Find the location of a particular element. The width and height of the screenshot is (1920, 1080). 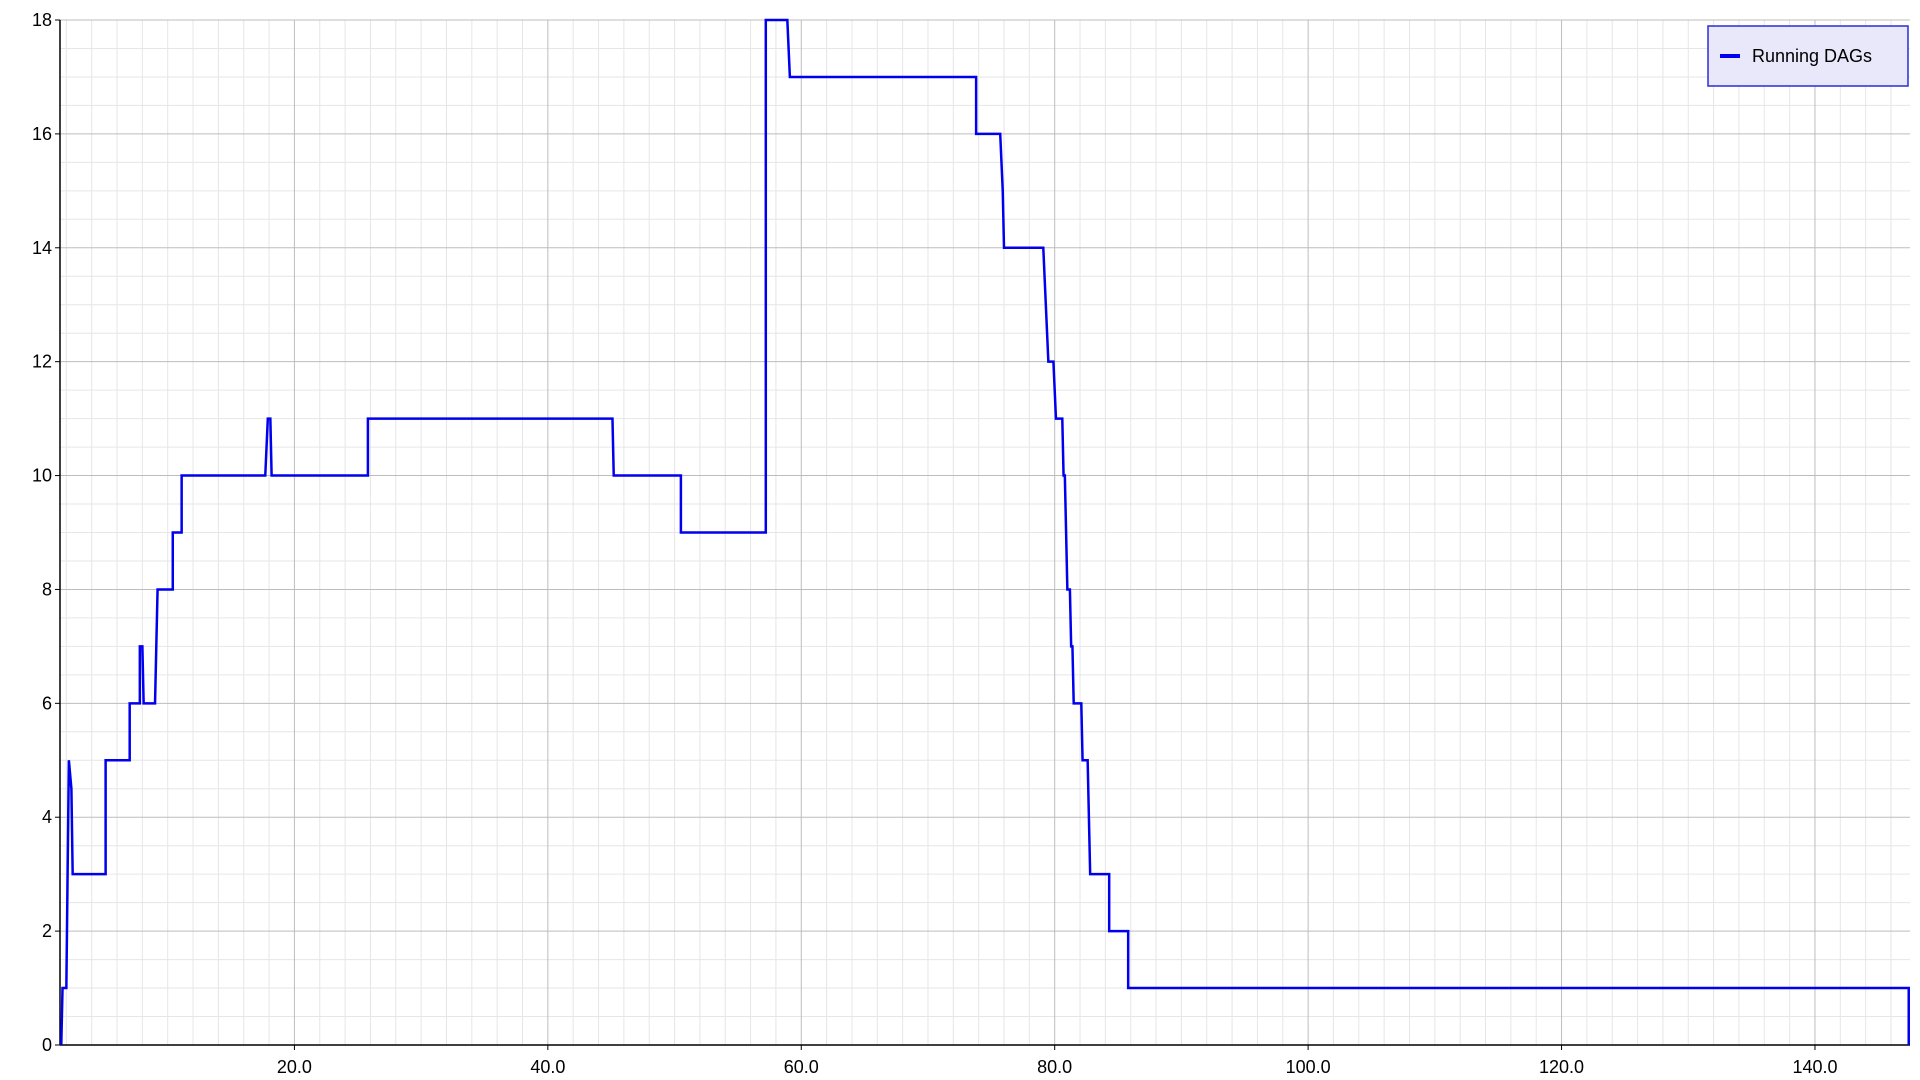

x-tick-label: 40.0 is located at coordinates (547, 1067).